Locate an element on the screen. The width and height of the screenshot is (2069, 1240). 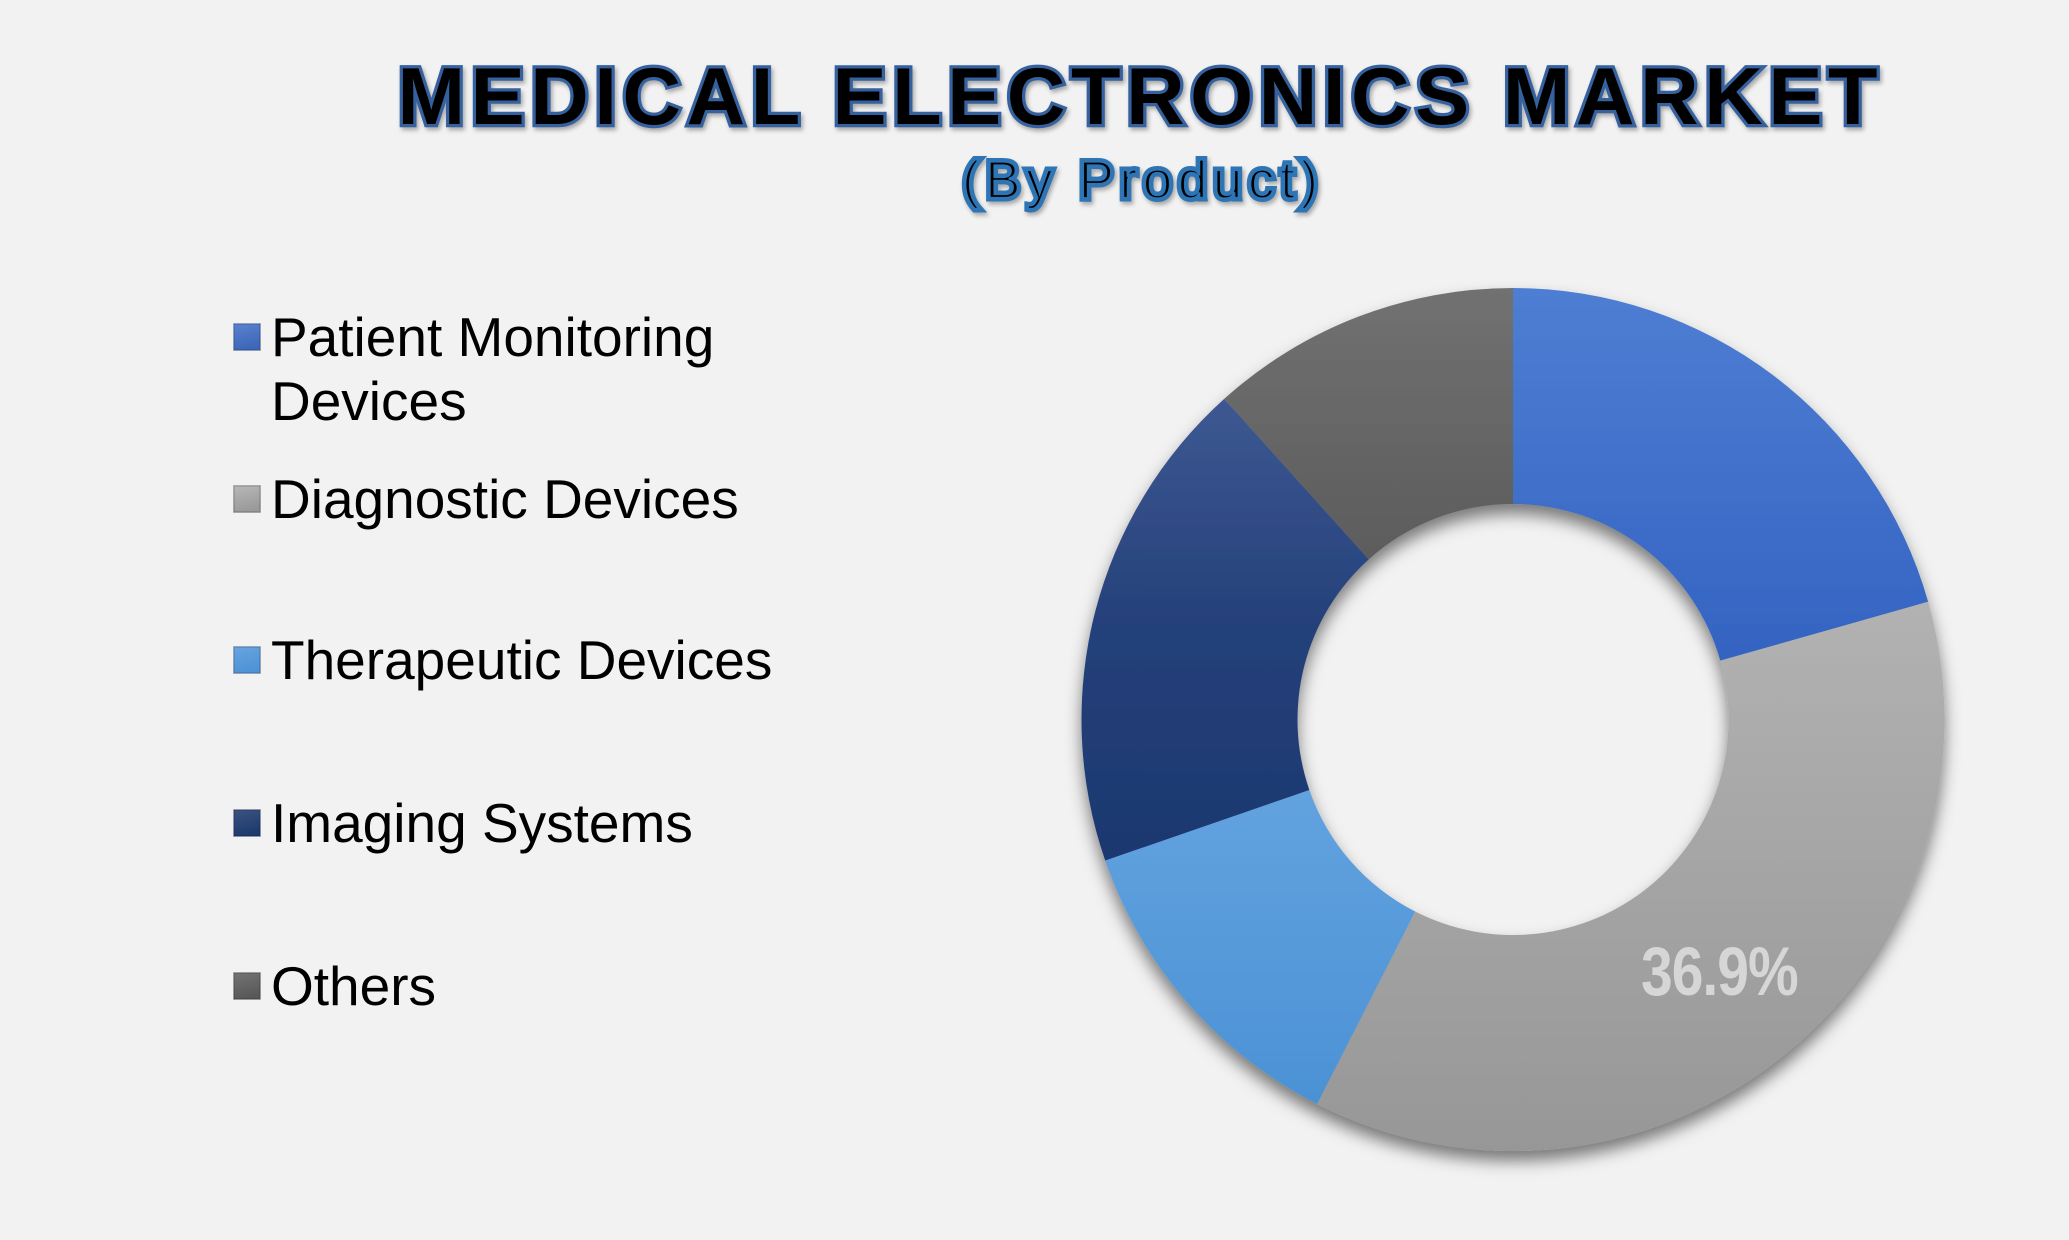
svg-text: MEDICAL ELECTRONICS MARKET is located at coordinates (1138, 97).